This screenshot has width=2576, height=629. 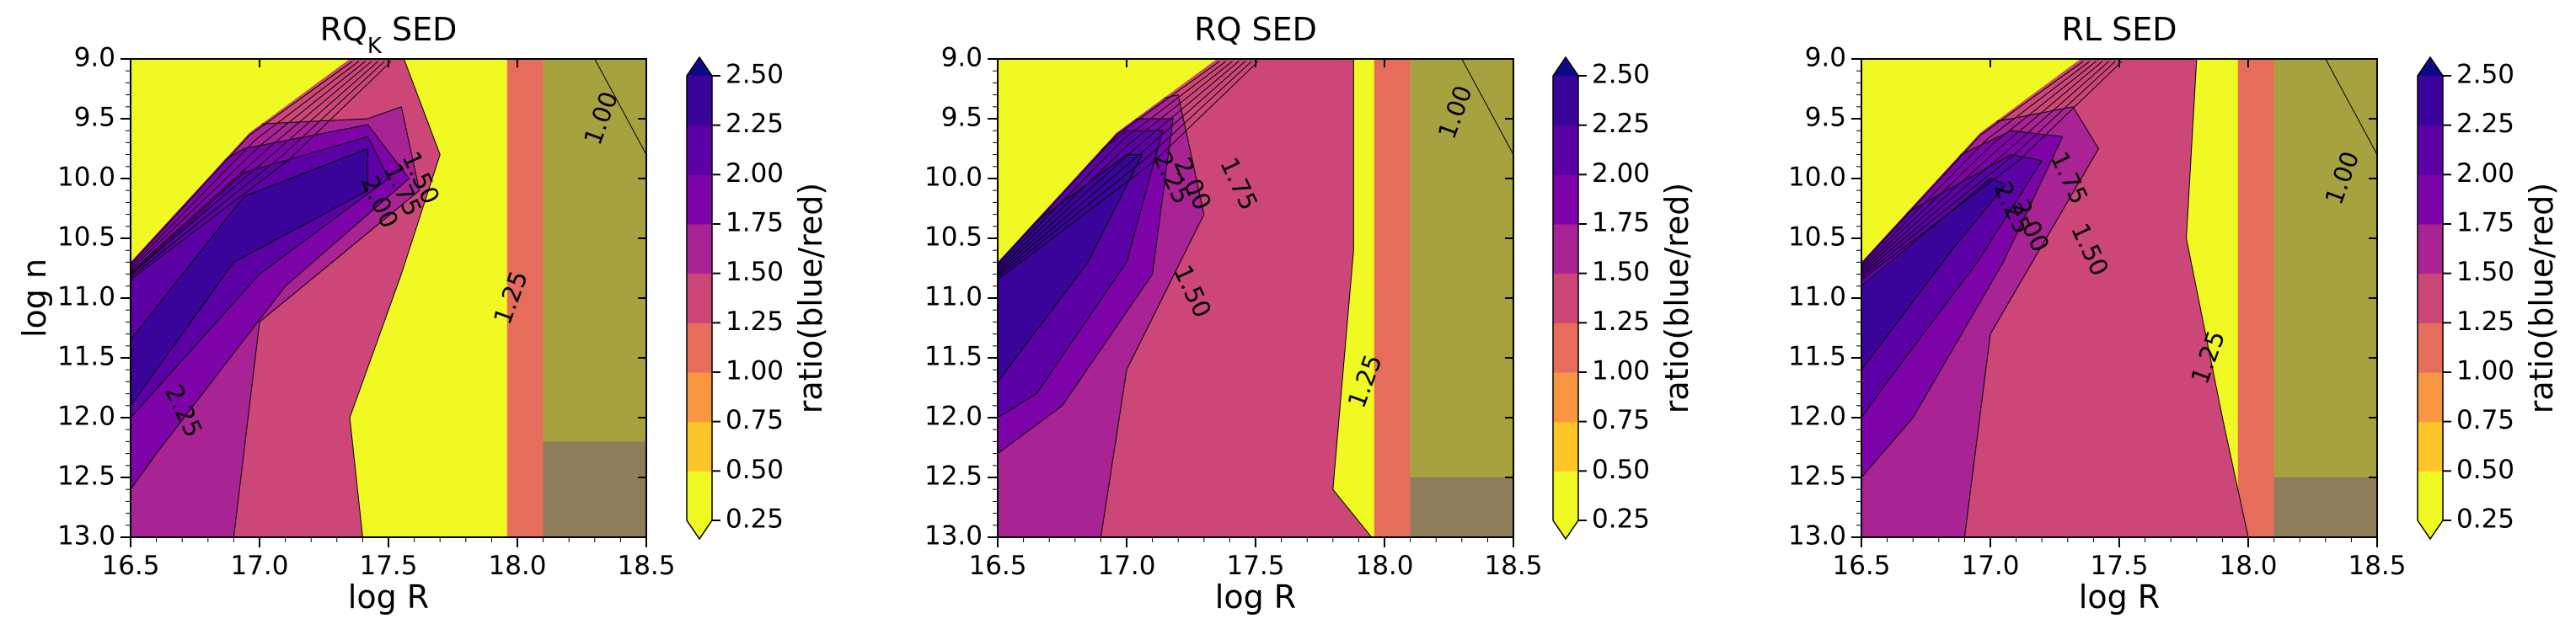 What do you see at coordinates (517, 566) in the screenshot?
I see `x-tick-label: 18.0` at bounding box center [517, 566].